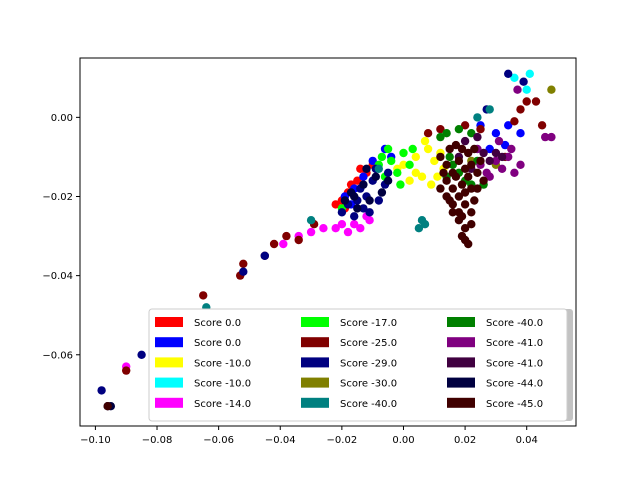  I want to click on legend-label-0: Score 0.0, so click(217, 323).